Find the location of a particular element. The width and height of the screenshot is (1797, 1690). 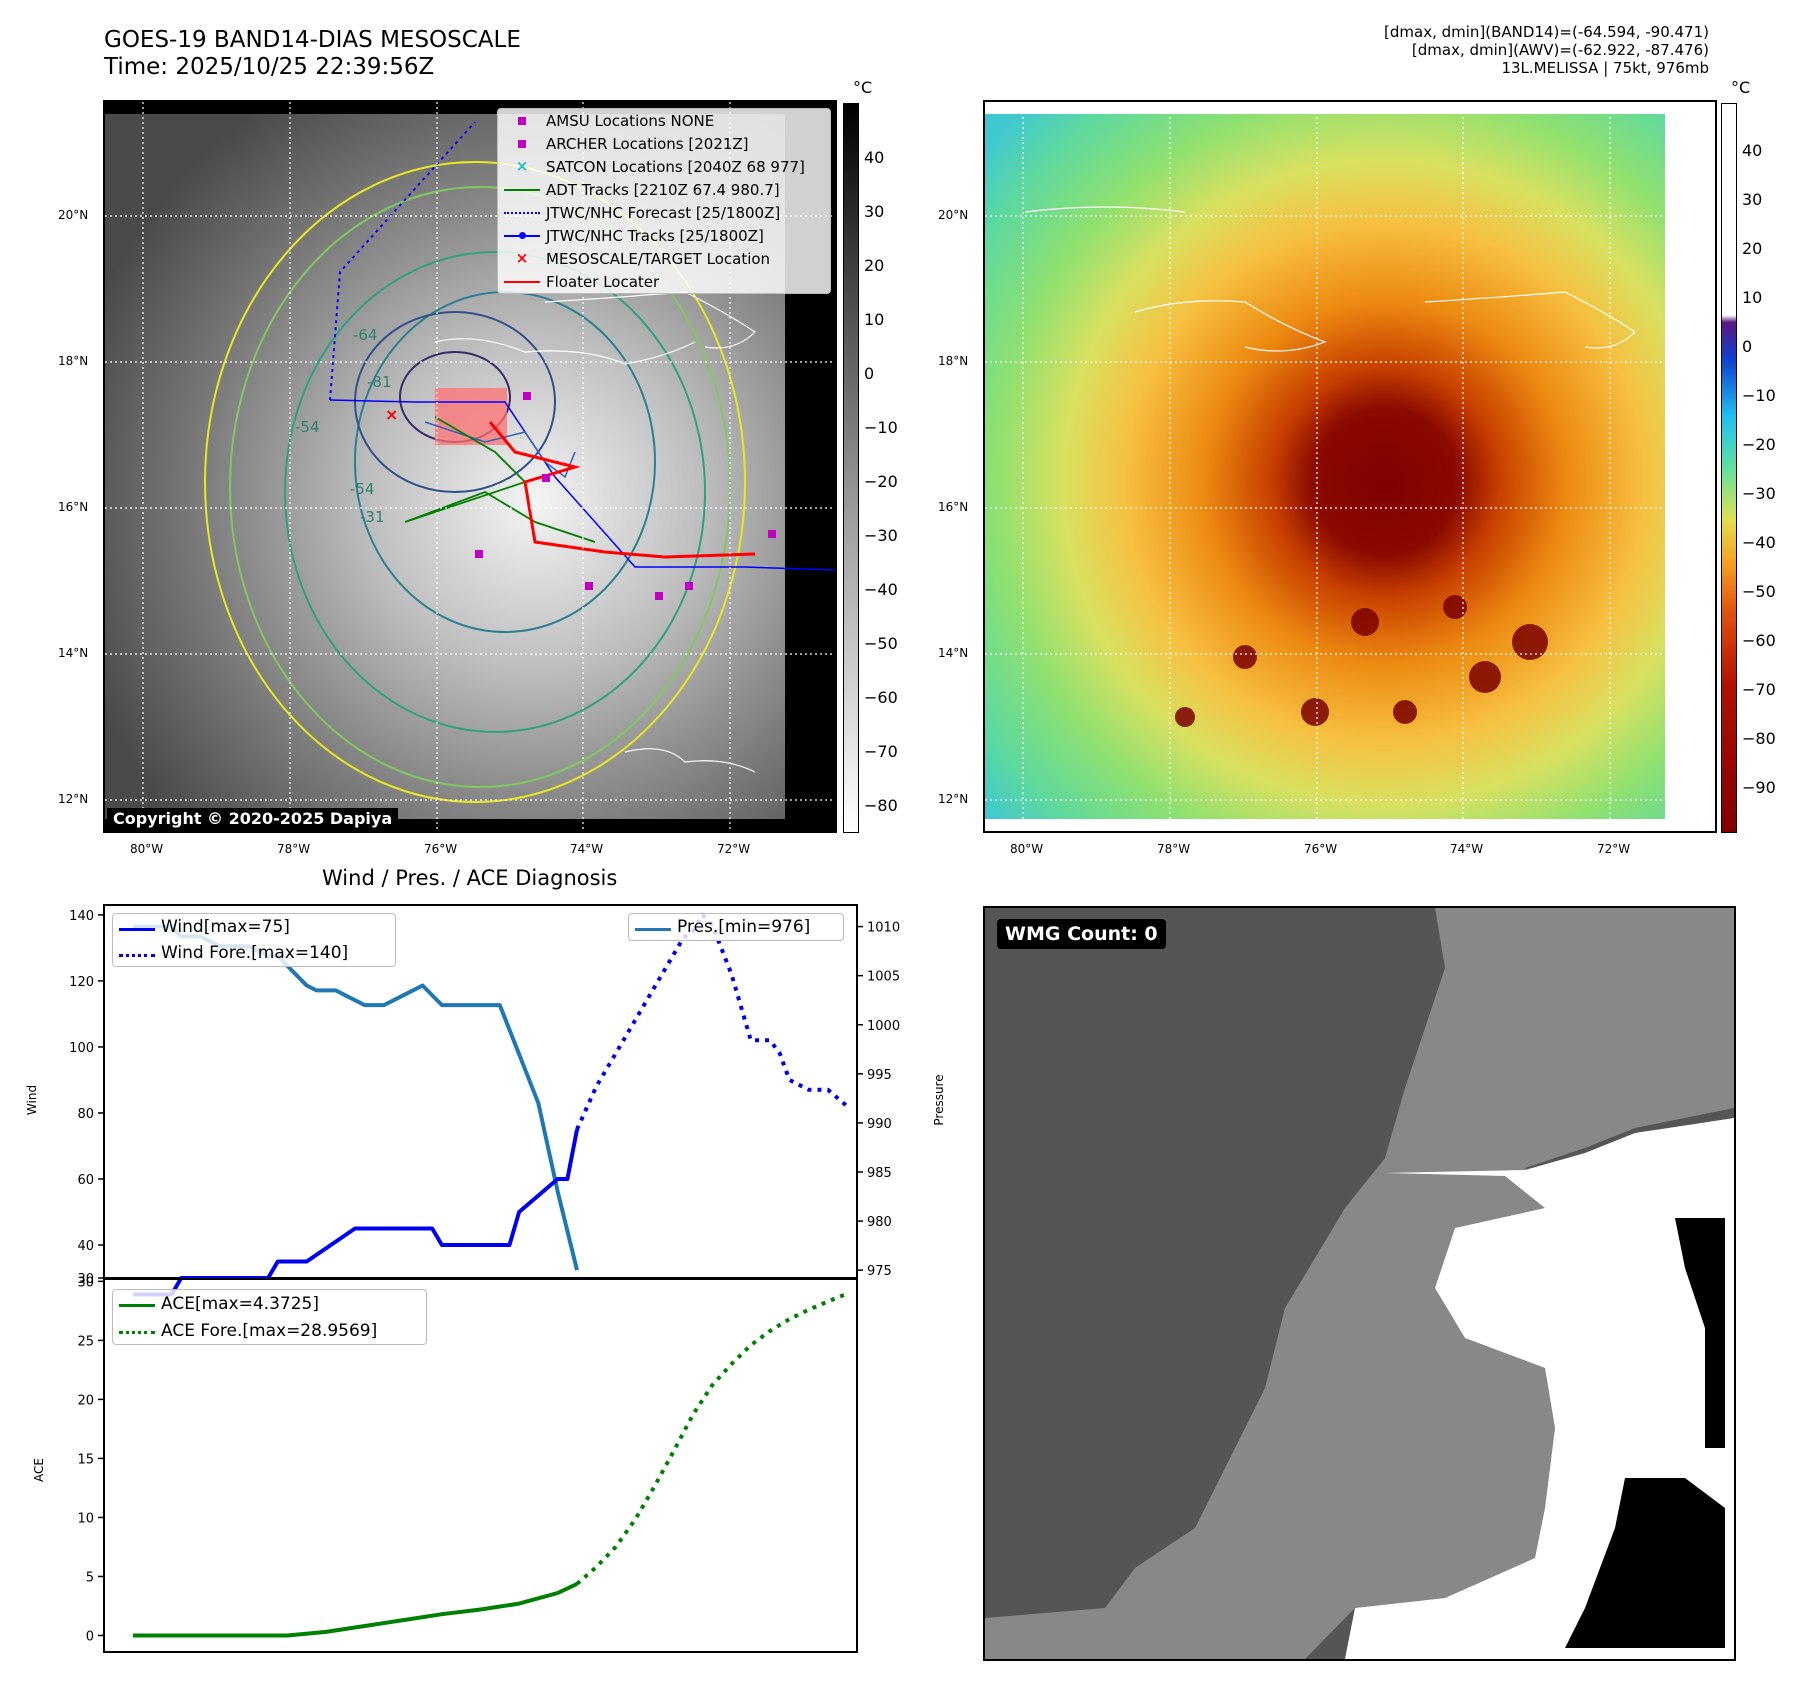

legend-item-forecast: JTWC/NHC Forecast [25/1800Z] is located at coordinates (664, 212).